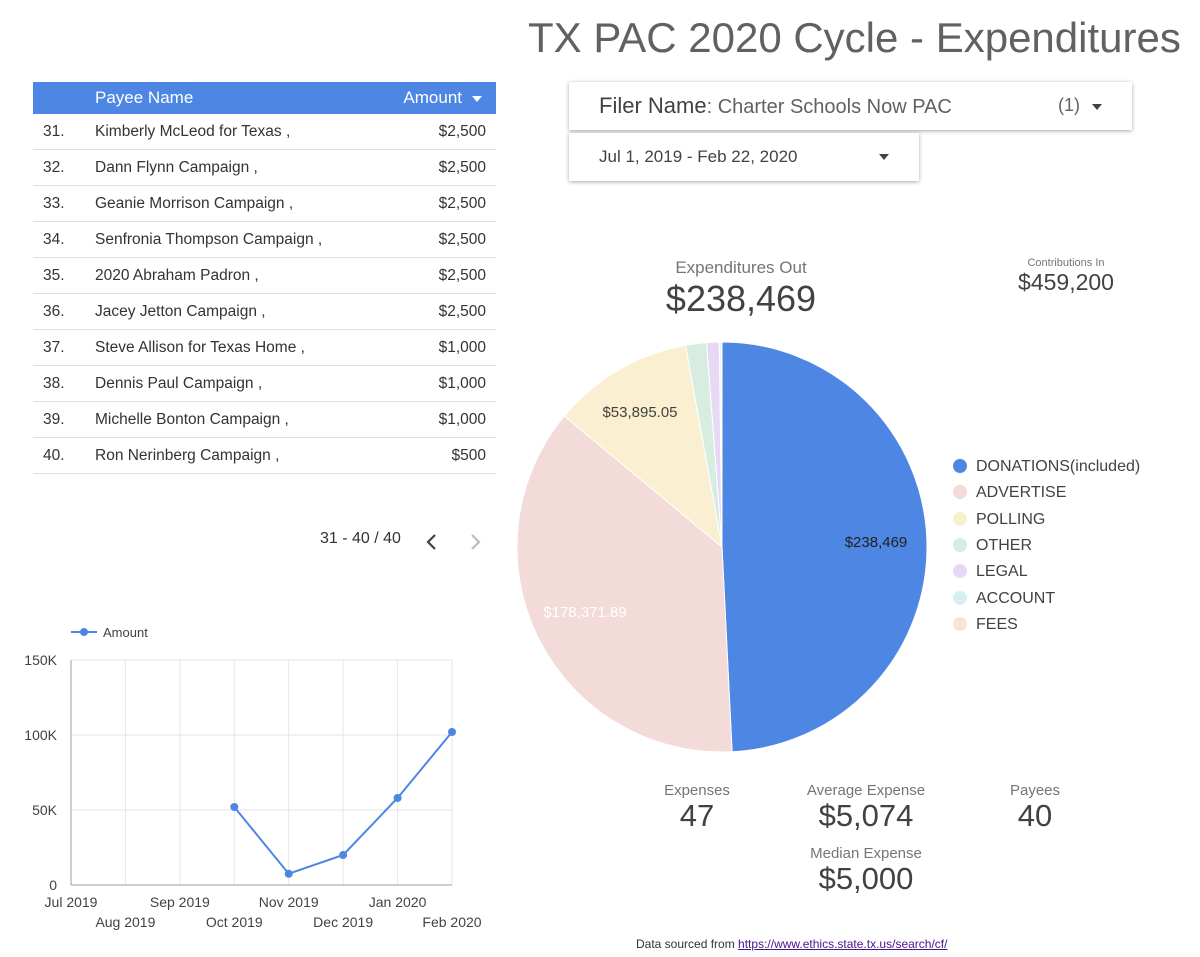 Image resolution: width=1200 pixels, height=957 pixels. Describe the element at coordinates (264, 168) in the screenshot. I see `table-row: 32. Dann Flynn Campaign , $2,500` at that location.